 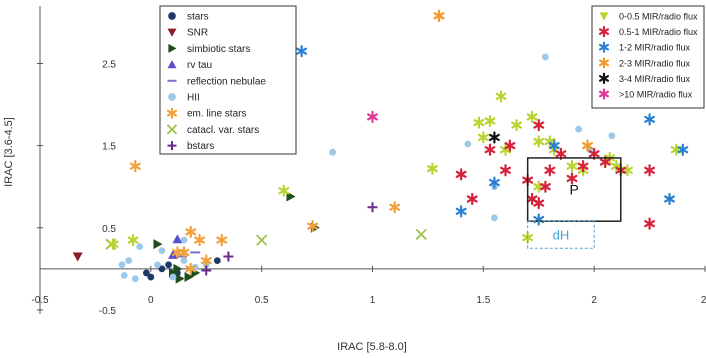 I want to click on legend-left-entry-label: simbiotic stars, so click(x=218, y=49).